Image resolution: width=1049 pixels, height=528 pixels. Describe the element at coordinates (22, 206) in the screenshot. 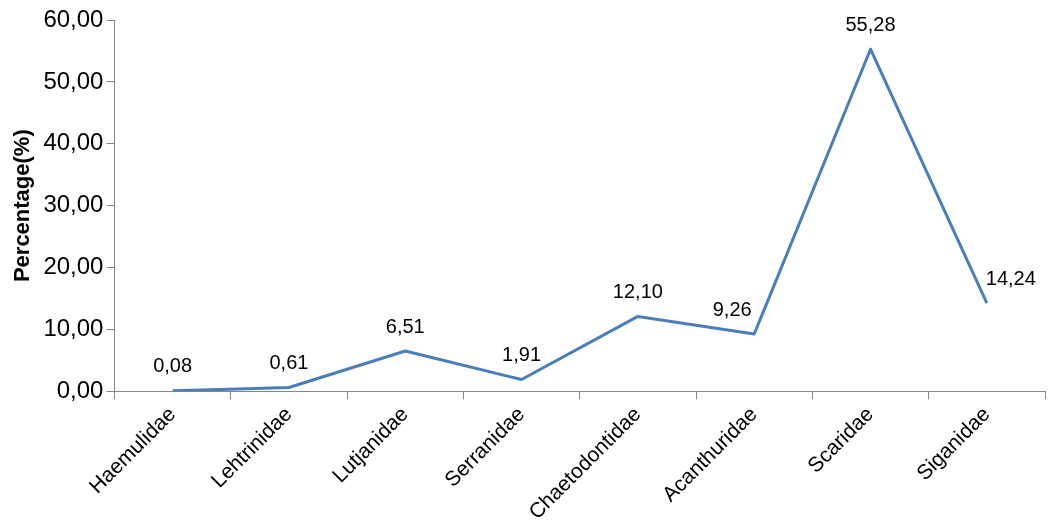

I see `y-axis-title: Percentage(%)` at that location.